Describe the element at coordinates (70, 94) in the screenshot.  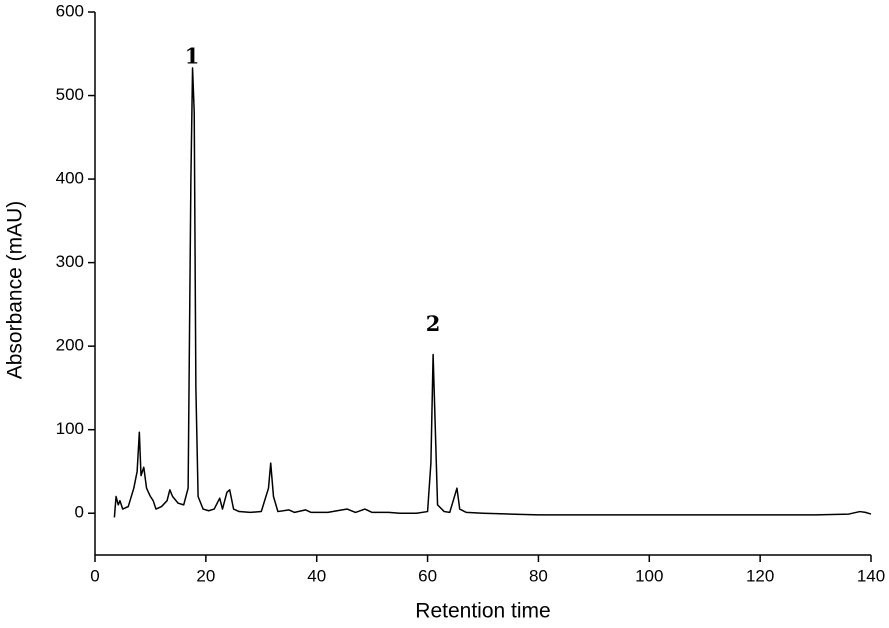
I see `y-tick-label: 500` at that location.